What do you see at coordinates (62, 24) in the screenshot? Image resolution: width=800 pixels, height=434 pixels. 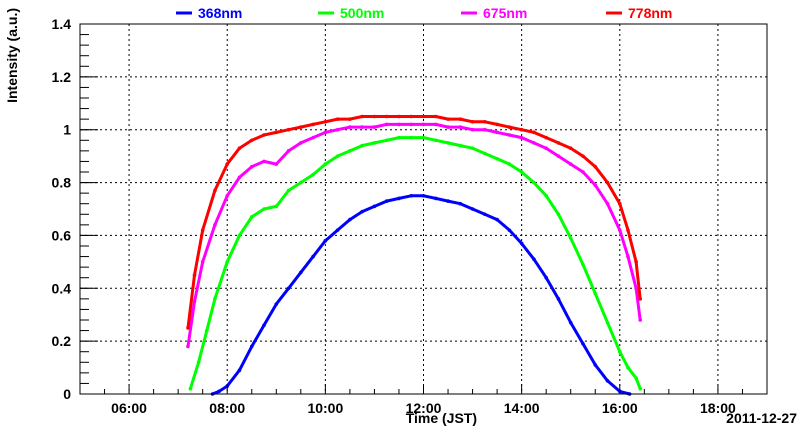 I see `y-tick-label: 1.4` at bounding box center [62, 24].